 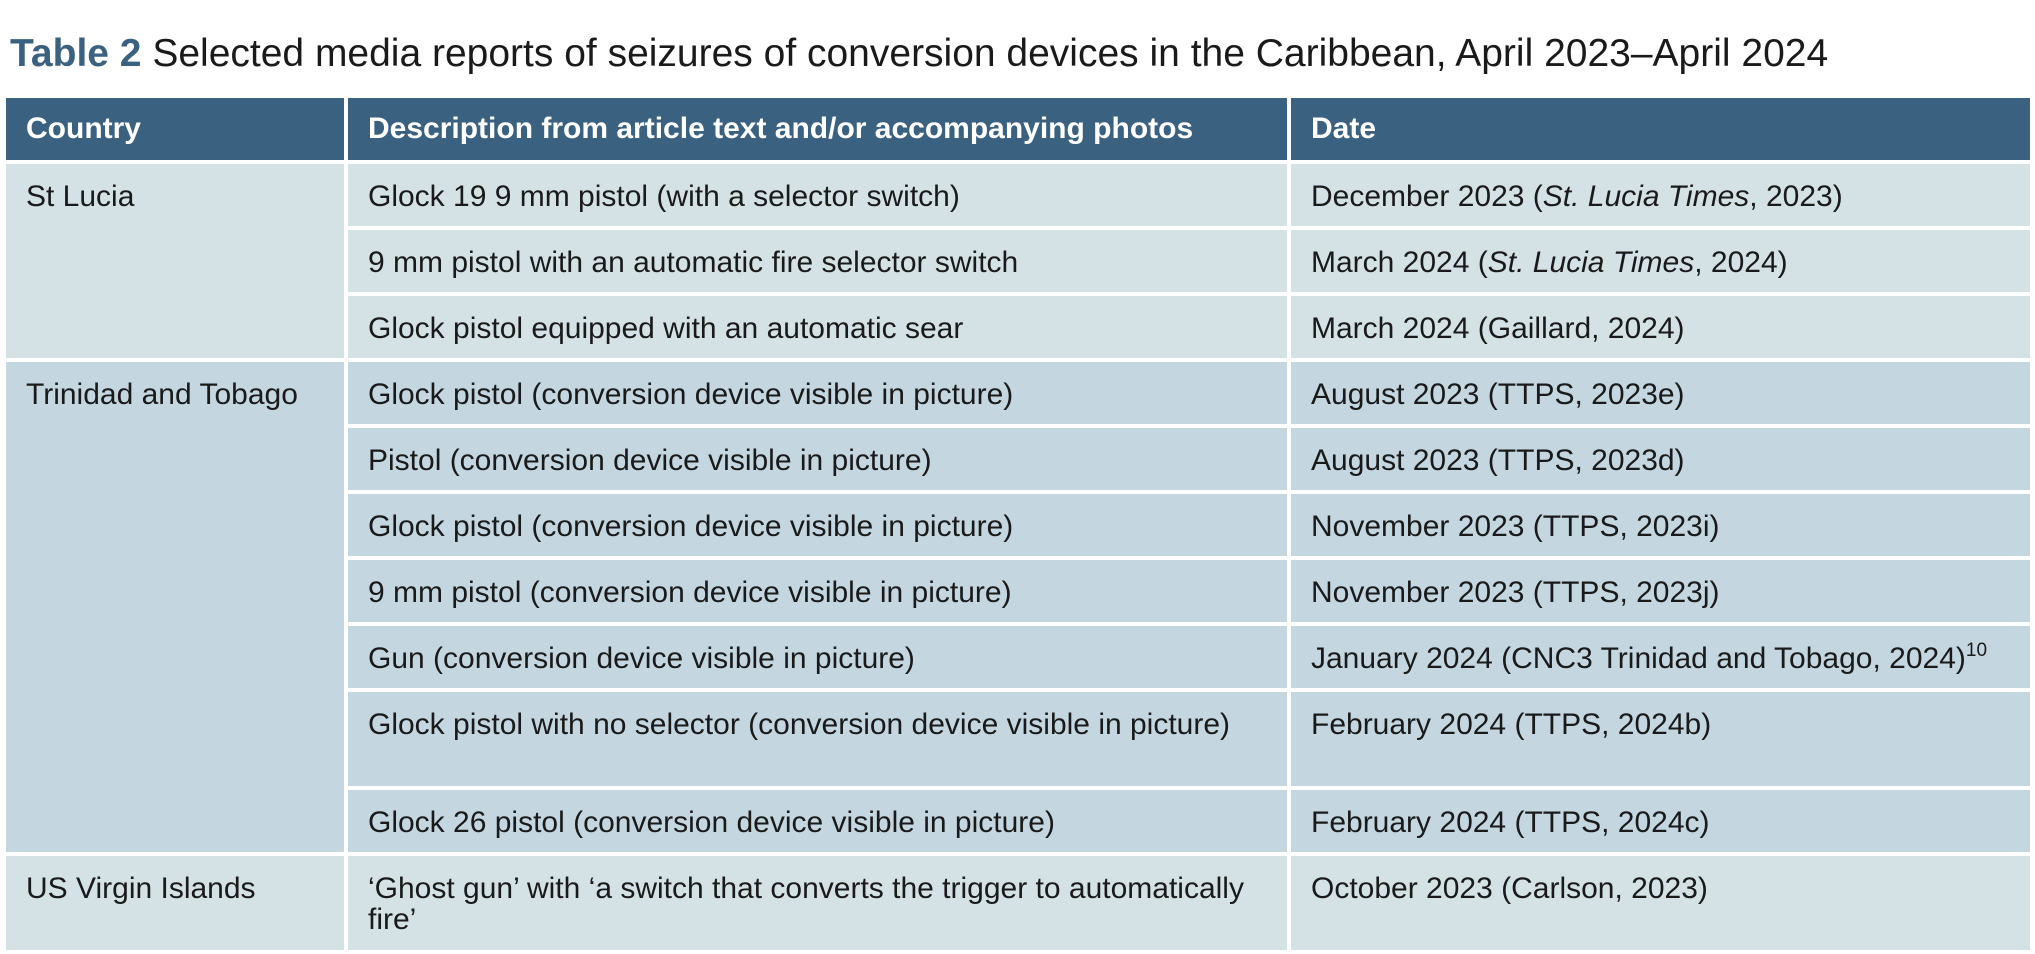 What do you see at coordinates (1796, 196) in the screenshot?
I see `date-suffix: , 2023)` at bounding box center [1796, 196].